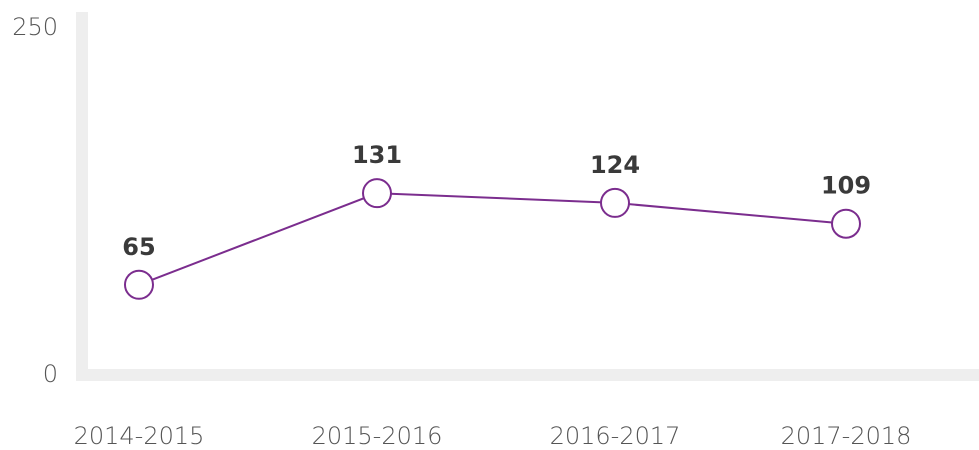 The image size is (979, 450). Describe the element at coordinates (846, 186) in the screenshot. I see `value-label: 109` at that location.